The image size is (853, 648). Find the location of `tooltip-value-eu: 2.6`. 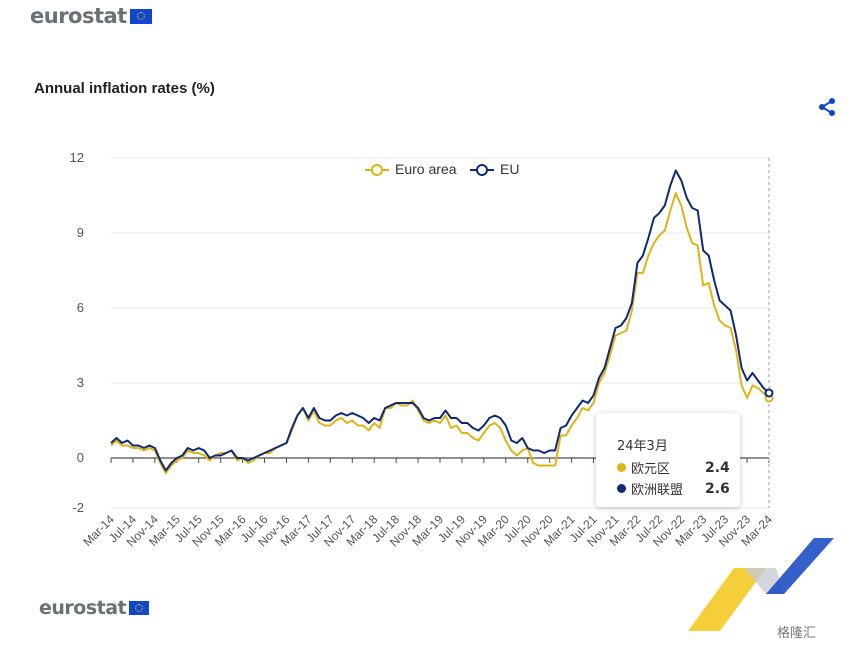

tooltip-value-eu: 2.6 is located at coordinates (717, 488).